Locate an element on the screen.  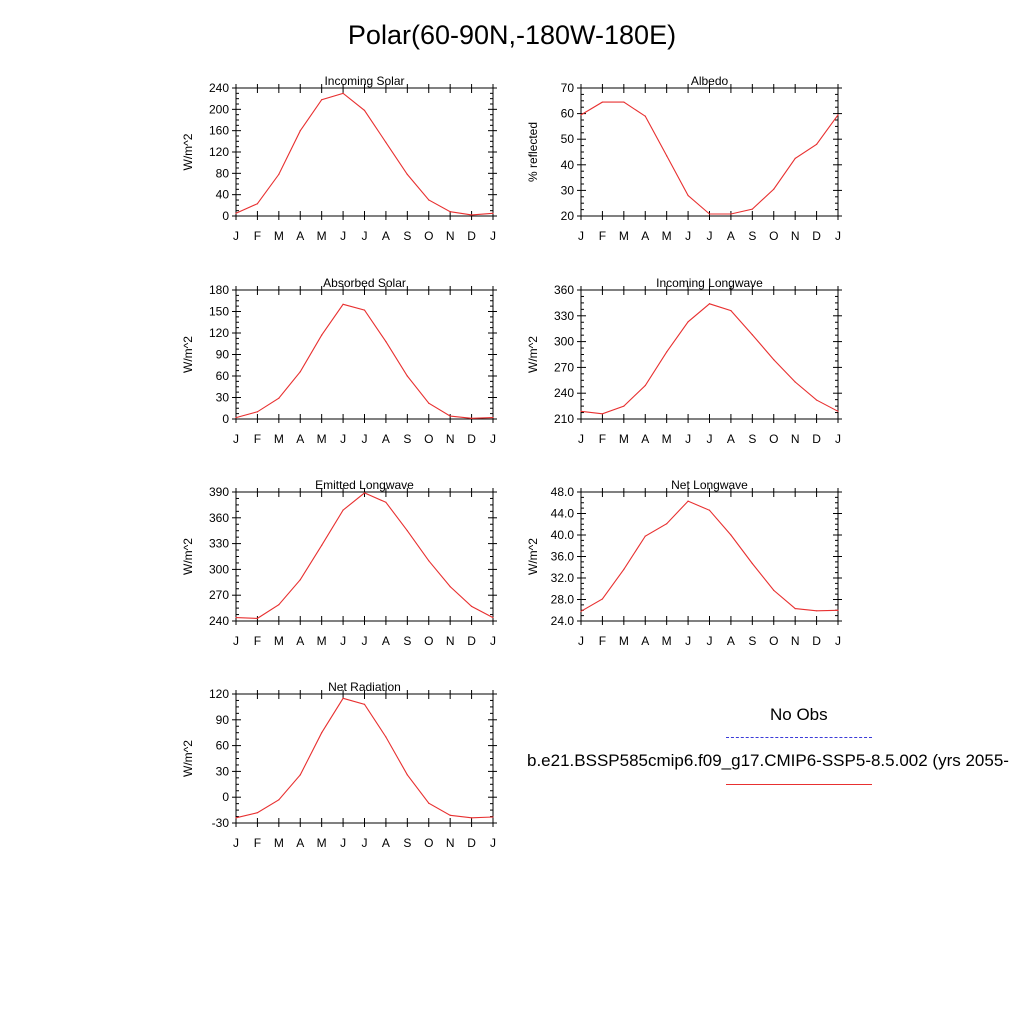
legend-case-line is located at coordinates (799, 784).